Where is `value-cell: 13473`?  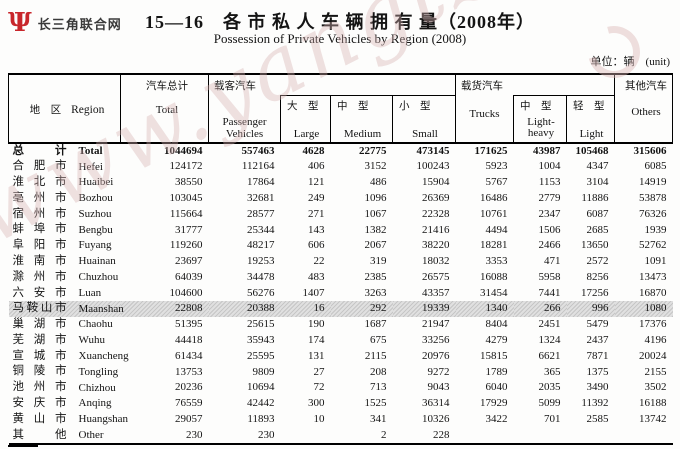
value-cell: 13473 is located at coordinates (653, 276).